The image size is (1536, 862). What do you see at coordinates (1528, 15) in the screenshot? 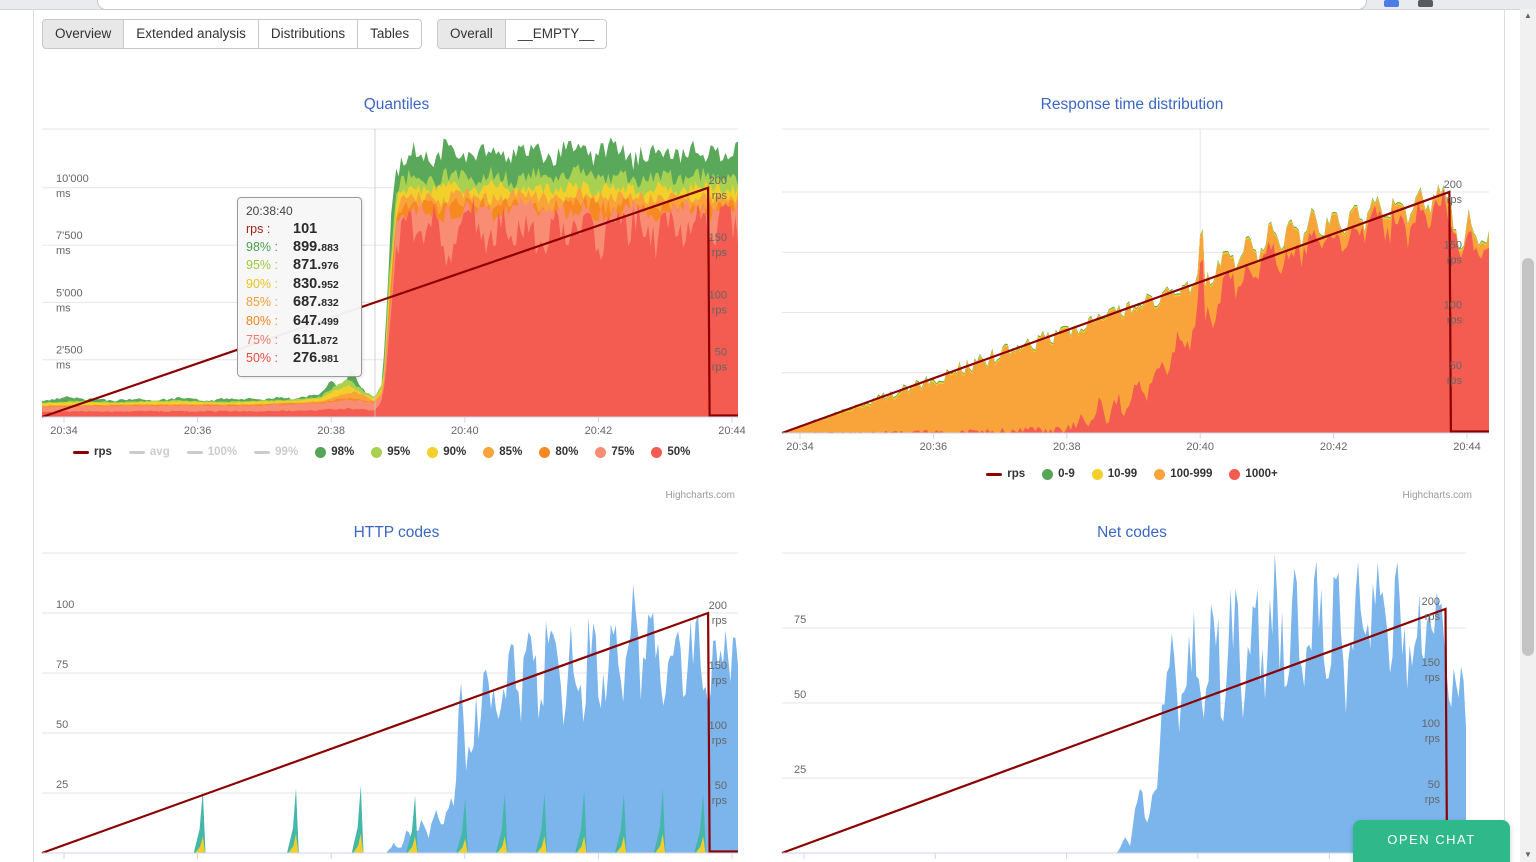
I see `scroll-up-icon: ▲` at bounding box center [1528, 15].